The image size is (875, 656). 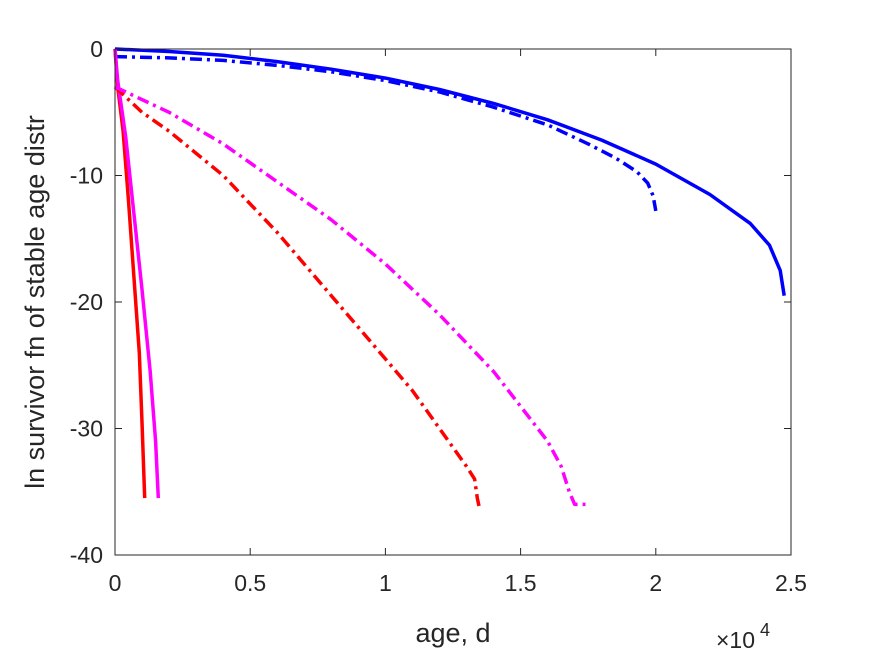 I want to click on x-axis-label: age, d, so click(x=452, y=633).